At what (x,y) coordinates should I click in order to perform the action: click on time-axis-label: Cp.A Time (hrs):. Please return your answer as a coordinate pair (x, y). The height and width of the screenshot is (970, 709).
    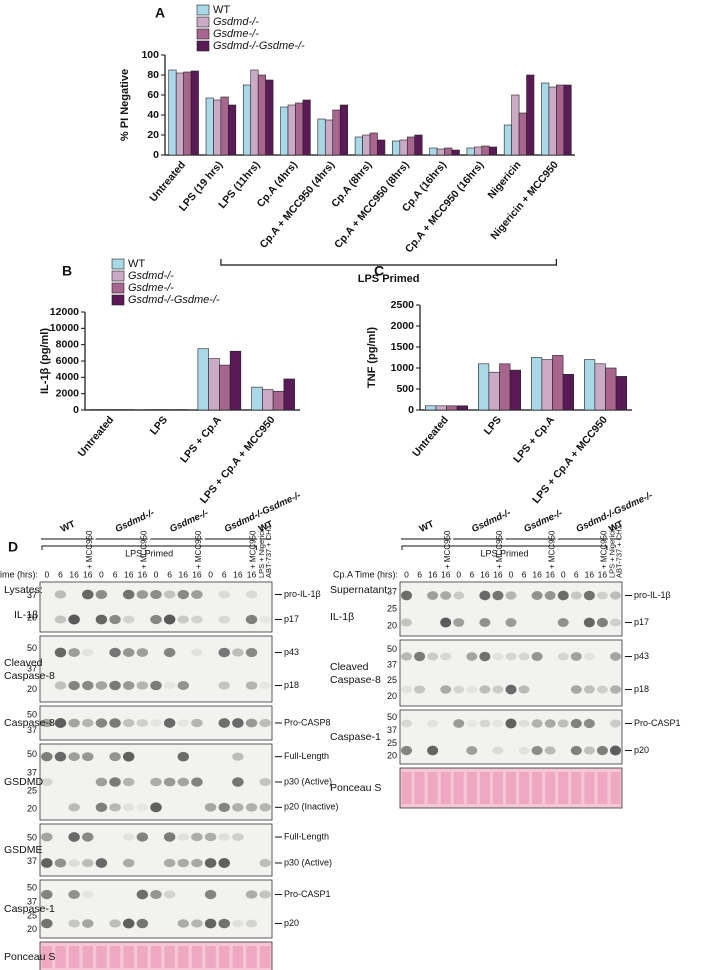
    Looking at the image, I should click on (365, 574).